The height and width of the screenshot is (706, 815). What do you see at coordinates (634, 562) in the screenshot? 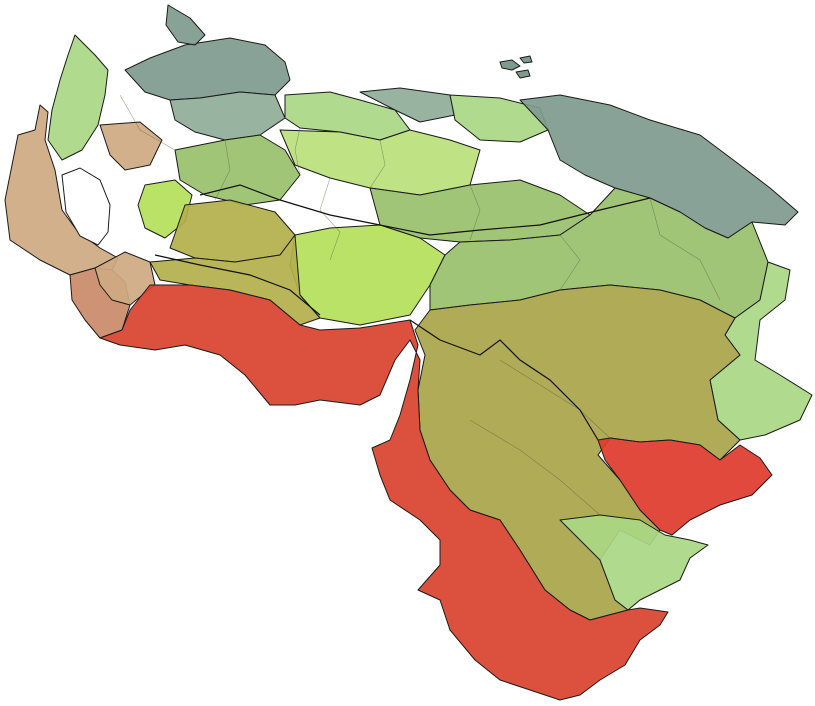
I see `region-southeast-light` at bounding box center [634, 562].